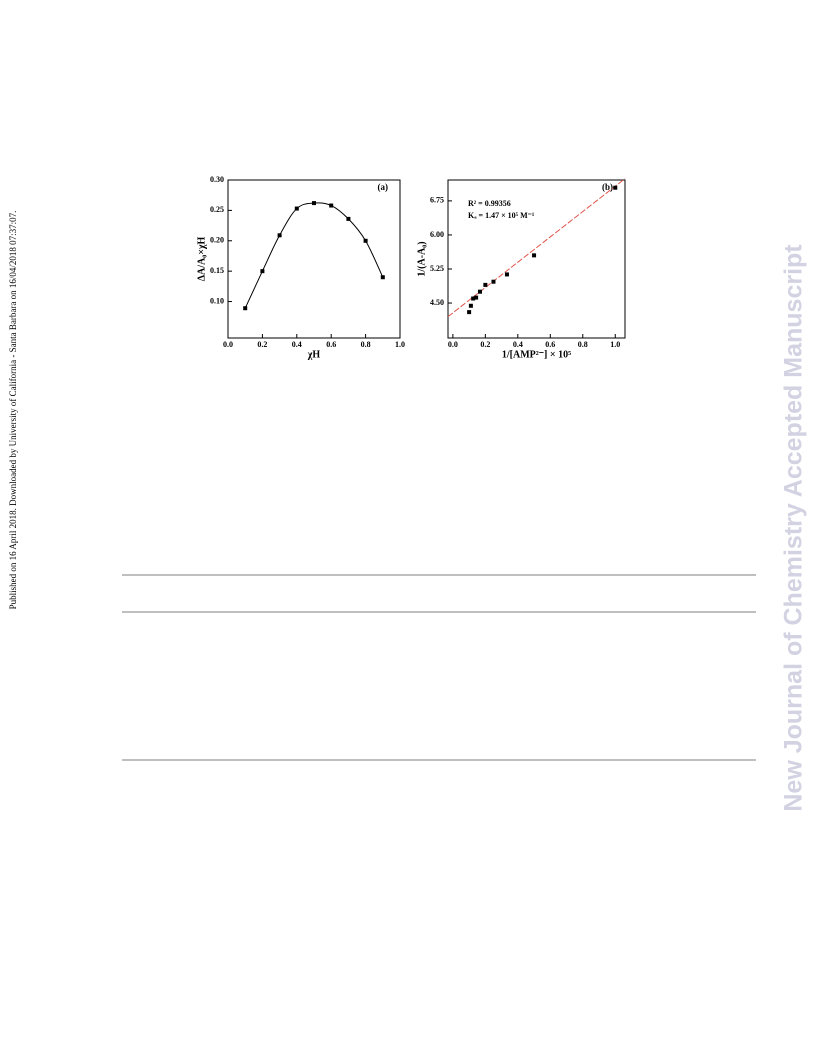  I want to click on annotation: Kₐ = 1.47 × 10⁵ M⁻¹, so click(501, 215).